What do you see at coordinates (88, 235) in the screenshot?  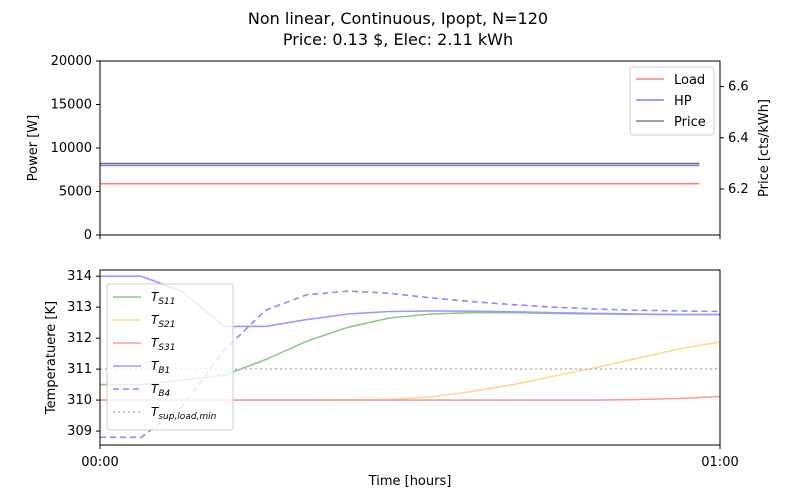 I see `y-tick-label: 0` at bounding box center [88, 235].